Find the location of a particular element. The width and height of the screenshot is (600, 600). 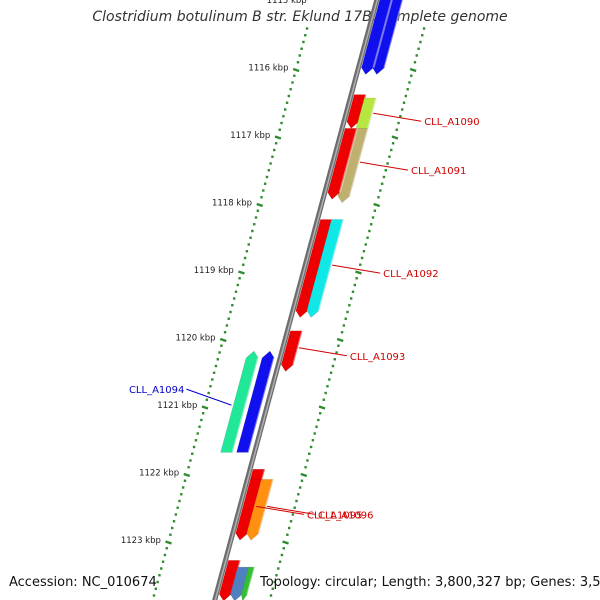

scale-label: 1115 kbp is located at coordinates (287, 3).